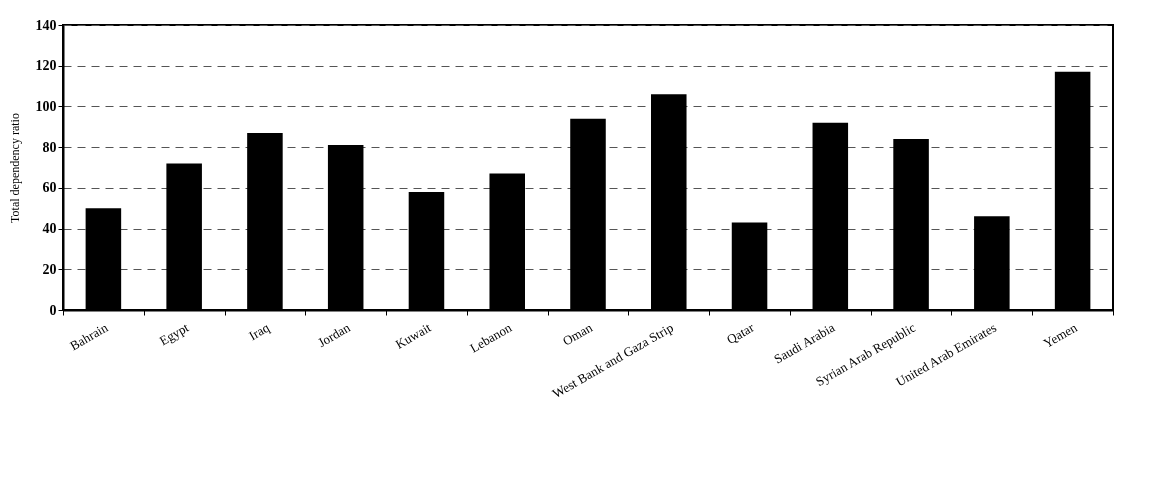 The image size is (1169, 478). Describe the element at coordinates (804, 343) in the screenshot. I see `x-tick-label: Saudi Arabia` at that location.